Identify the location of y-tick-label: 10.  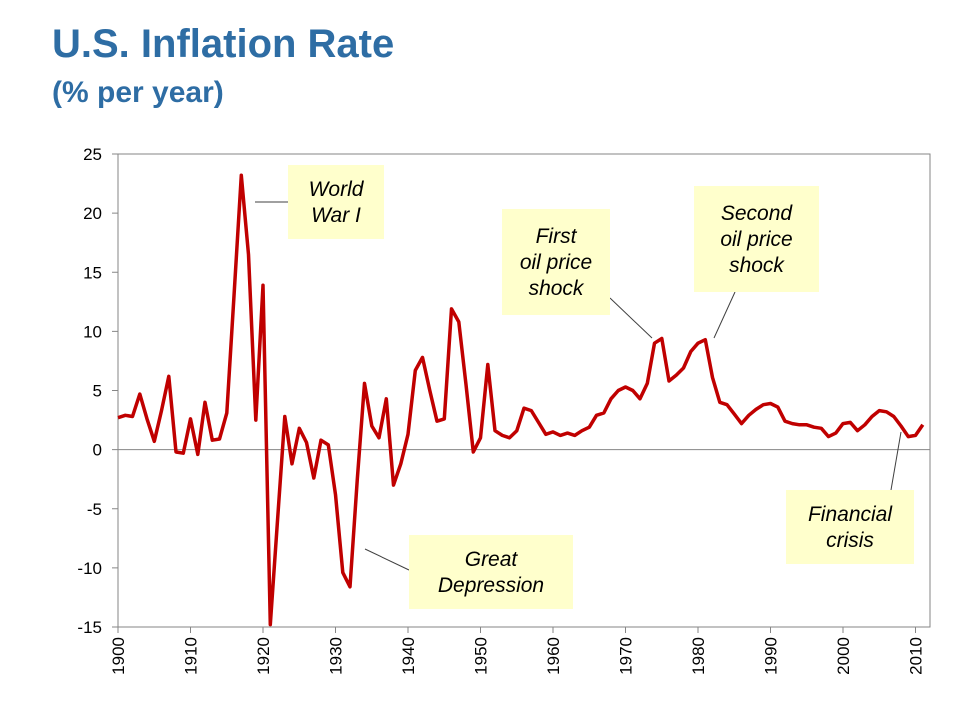
(92, 331).